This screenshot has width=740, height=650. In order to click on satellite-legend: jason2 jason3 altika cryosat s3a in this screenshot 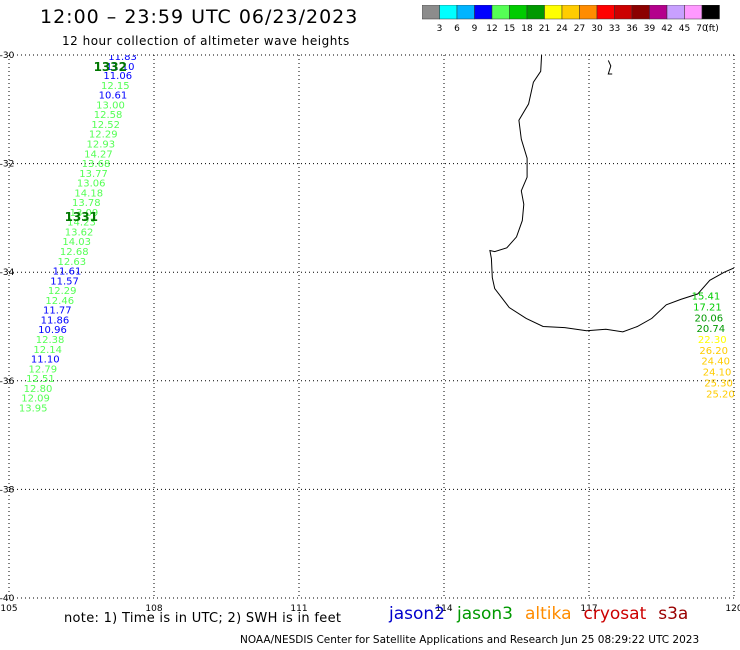, I will do `click(544, 614)`.